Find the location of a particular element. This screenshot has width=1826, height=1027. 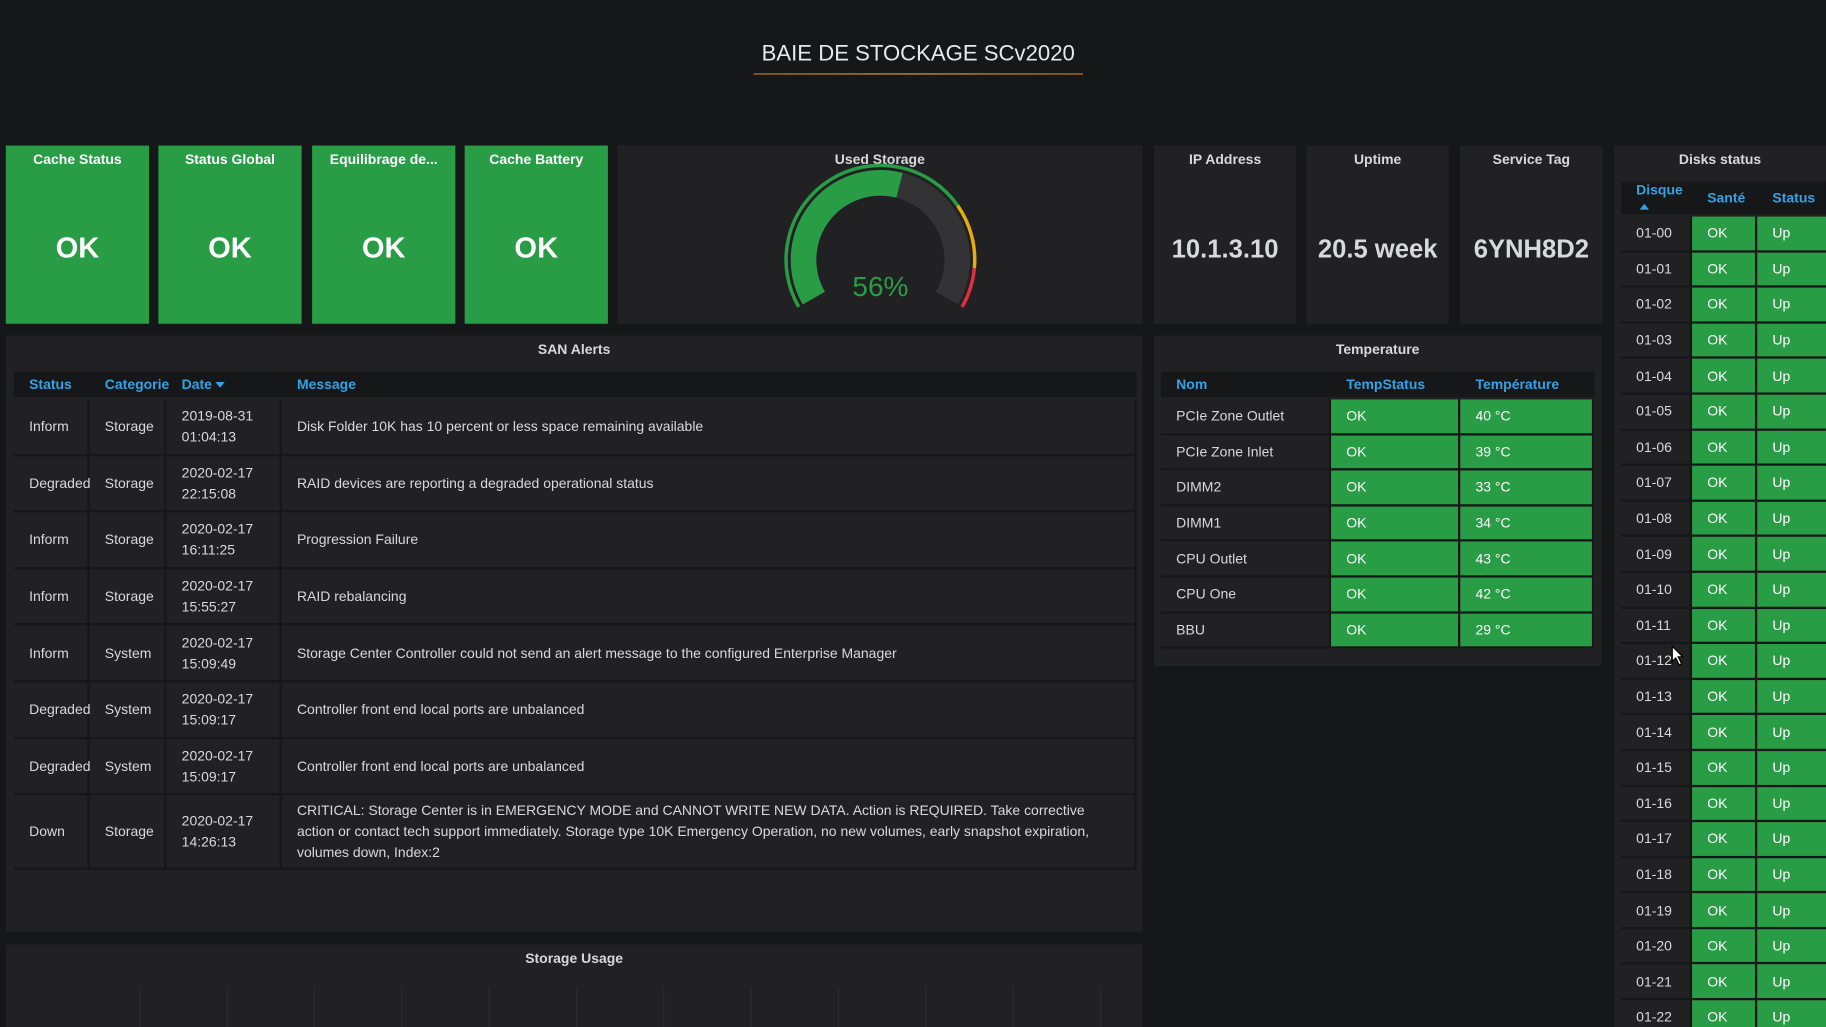

table-cell: DIMM1 is located at coordinates (1246, 524).